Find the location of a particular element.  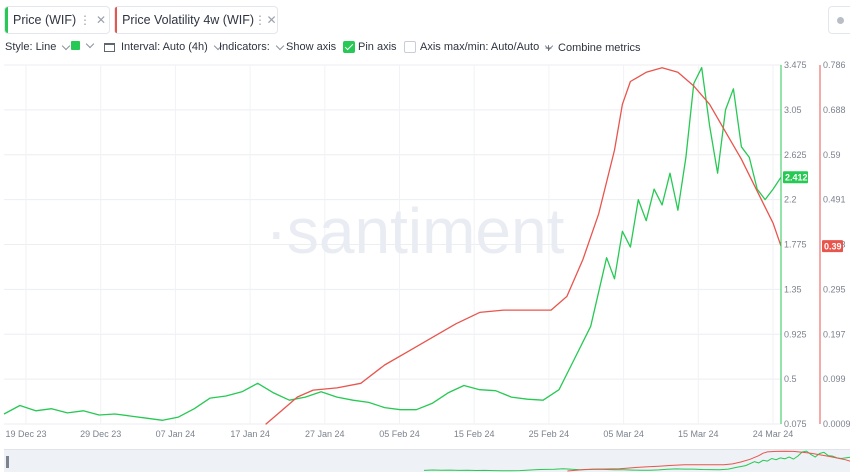

navigator-price-line is located at coordinates (636, 461).